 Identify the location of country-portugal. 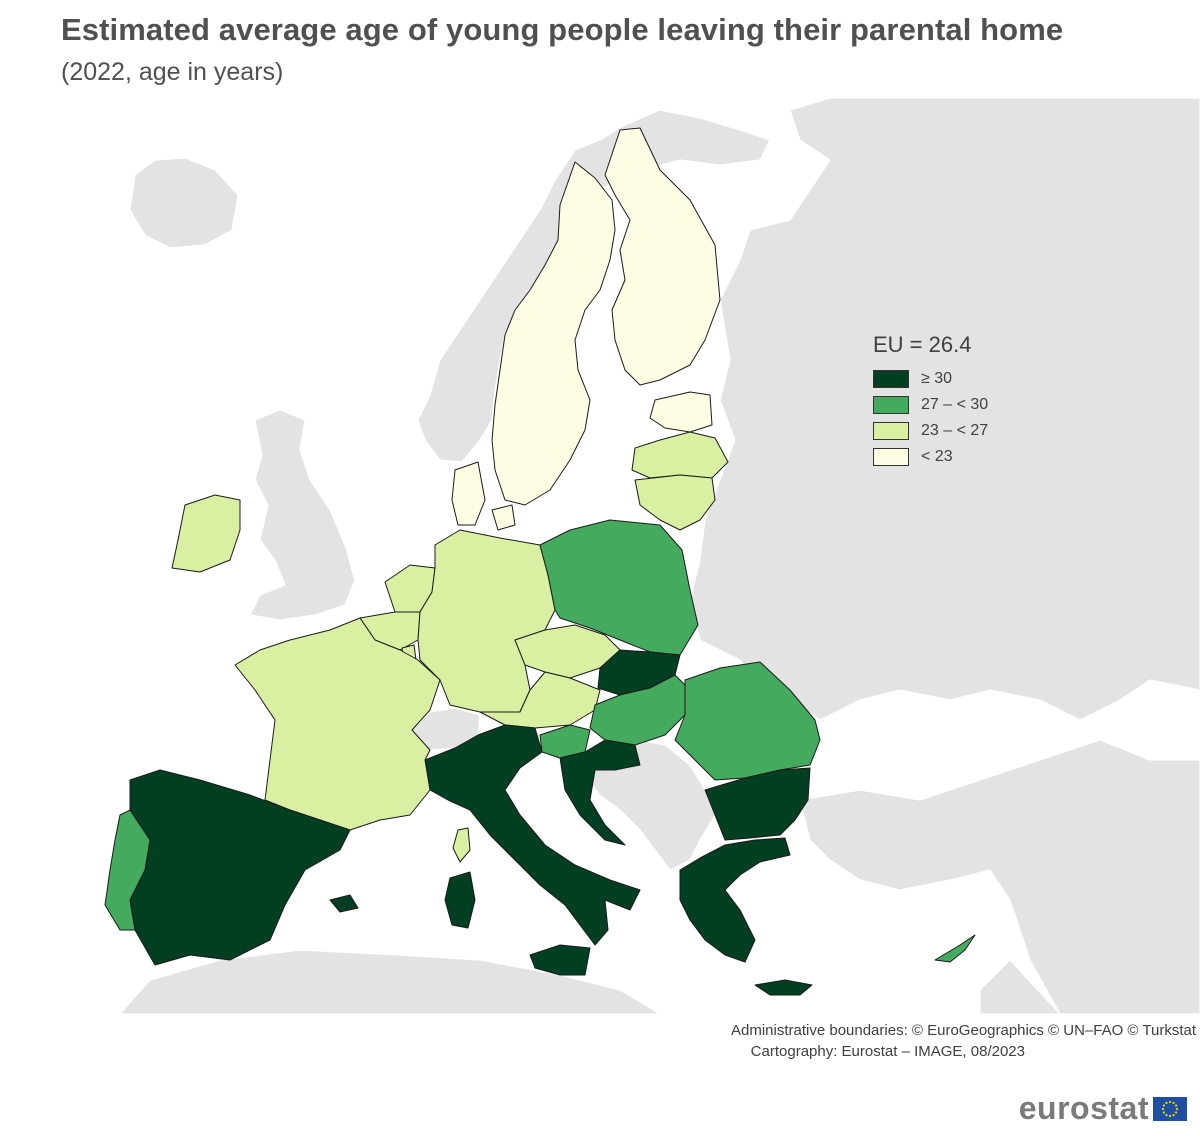
(127, 870).